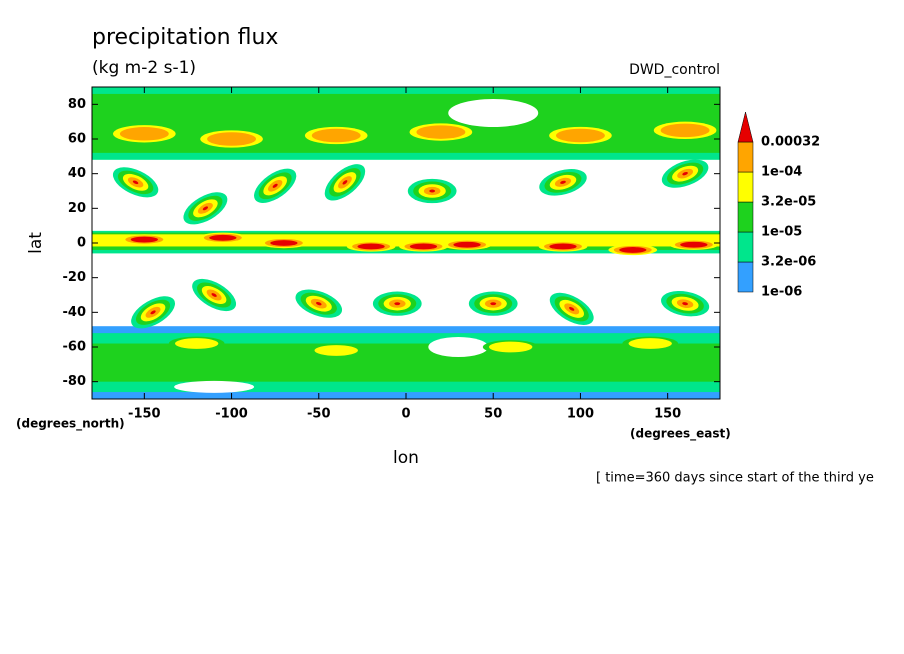 The width and height of the screenshot is (904, 654). What do you see at coordinates (406, 458) in the screenshot?
I see `x-axis-label: lon` at bounding box center [406, 458].